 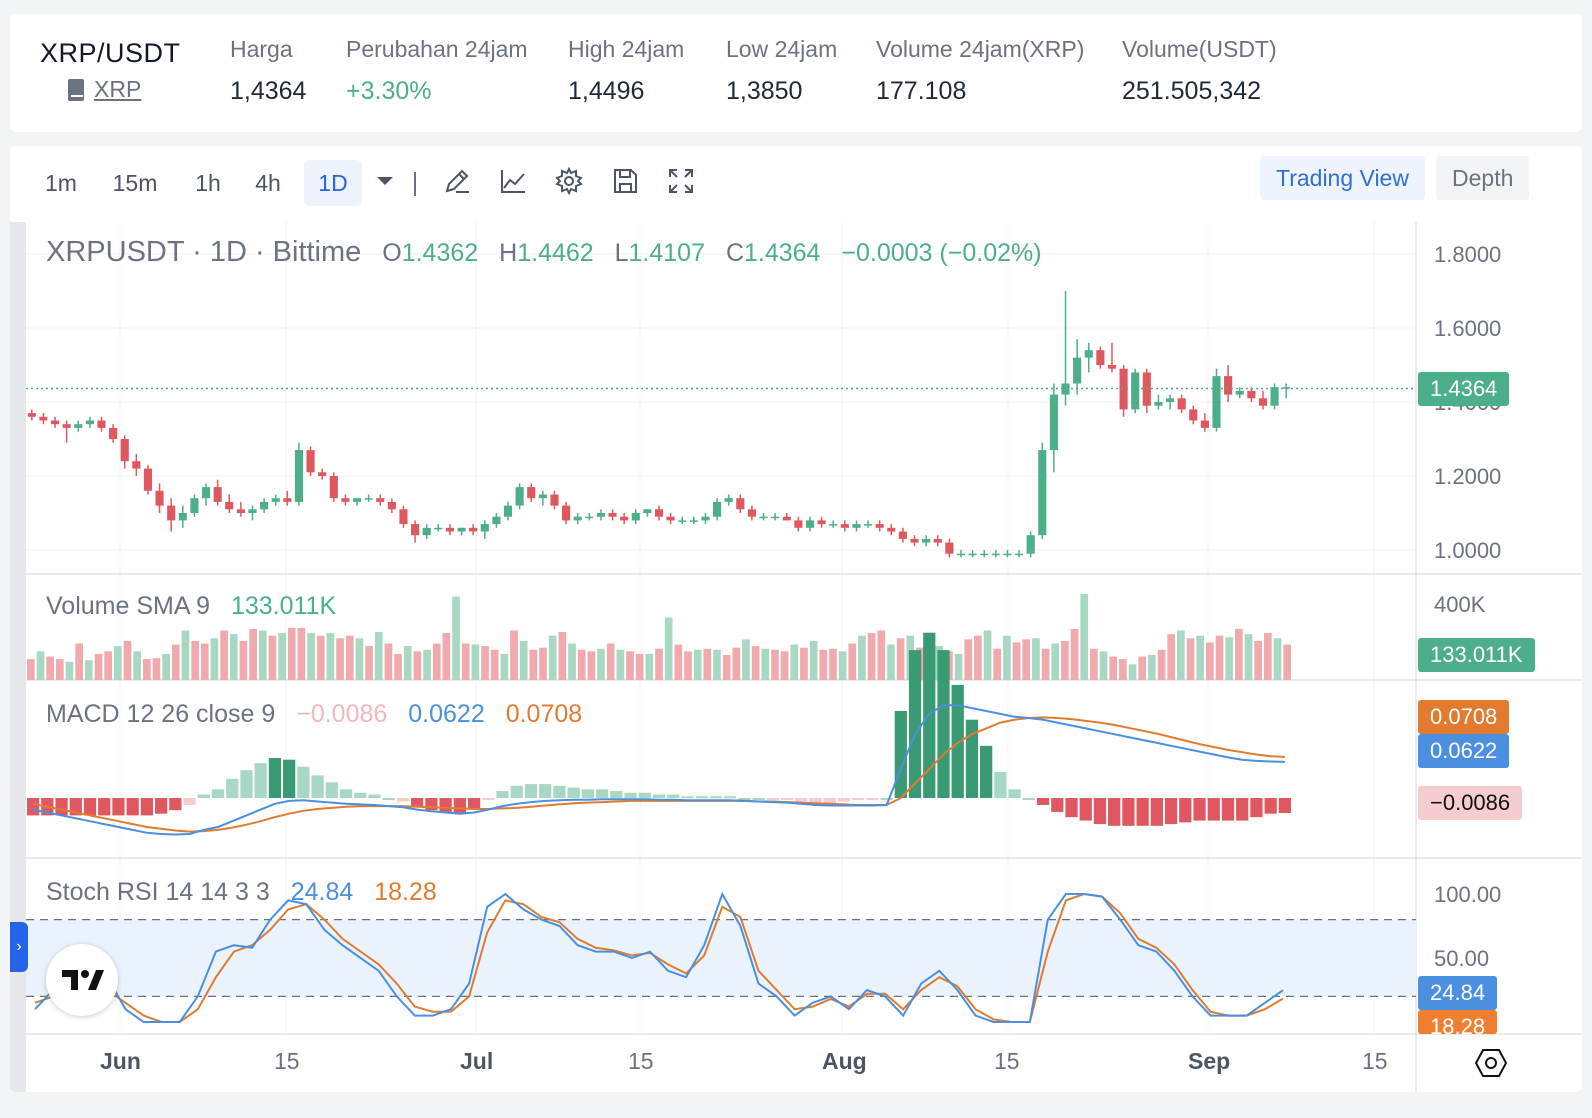 I want to click on expand-sidebar-button: ›, so click(x=19, y=947).